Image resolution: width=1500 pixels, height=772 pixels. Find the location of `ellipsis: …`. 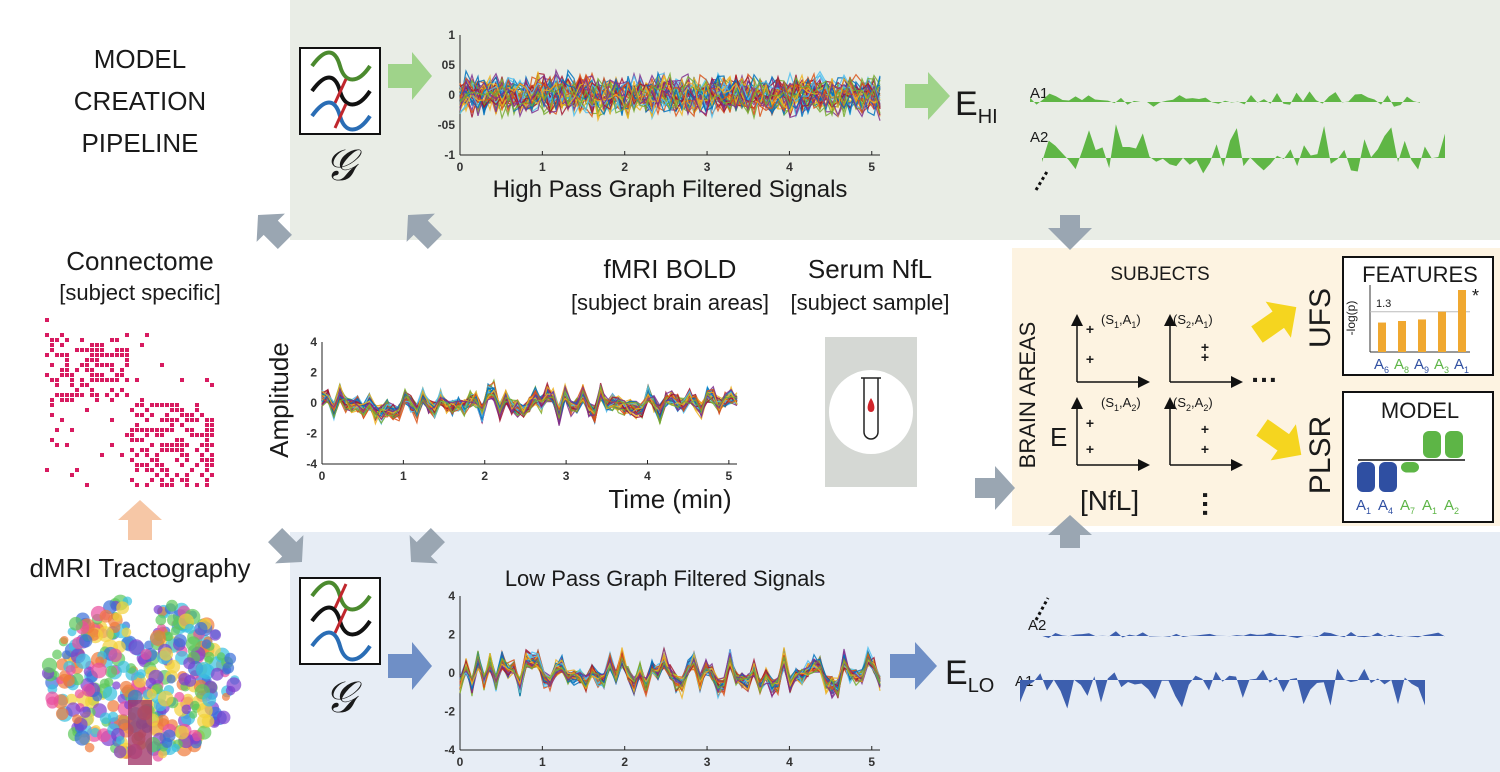

ellipsis: … is located at coordinates (1212, 504).